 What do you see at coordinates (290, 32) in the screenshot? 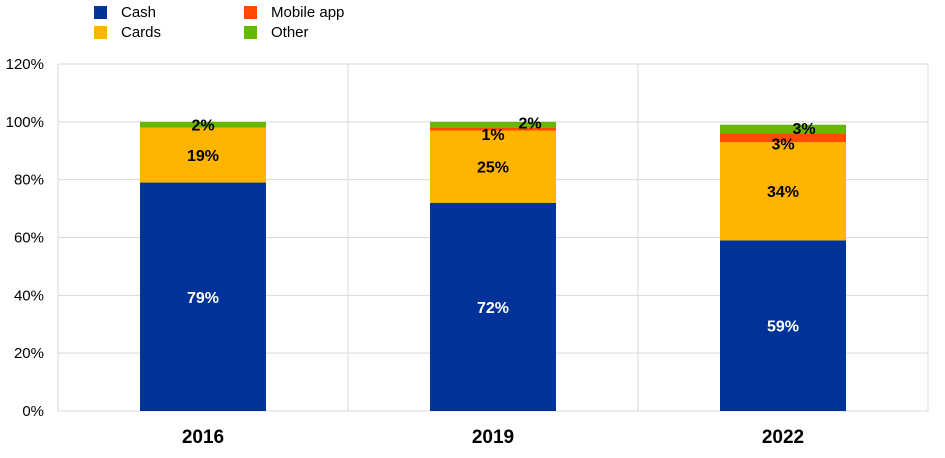
I see `legend-label: Other` at bounding box center [290, 32].